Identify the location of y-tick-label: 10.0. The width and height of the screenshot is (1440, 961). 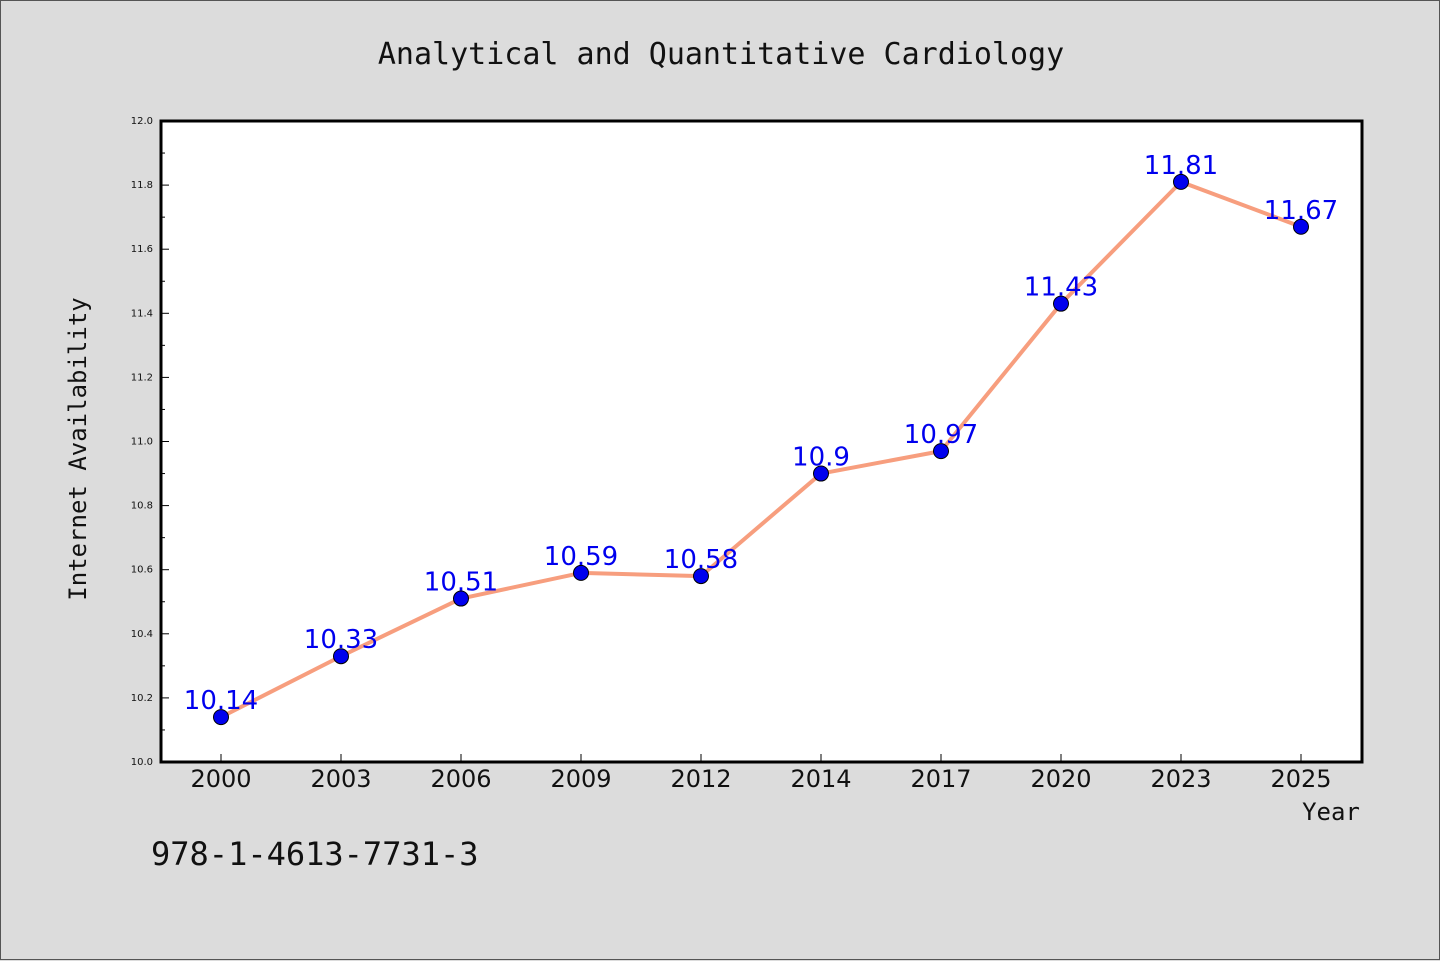
(142, 762).